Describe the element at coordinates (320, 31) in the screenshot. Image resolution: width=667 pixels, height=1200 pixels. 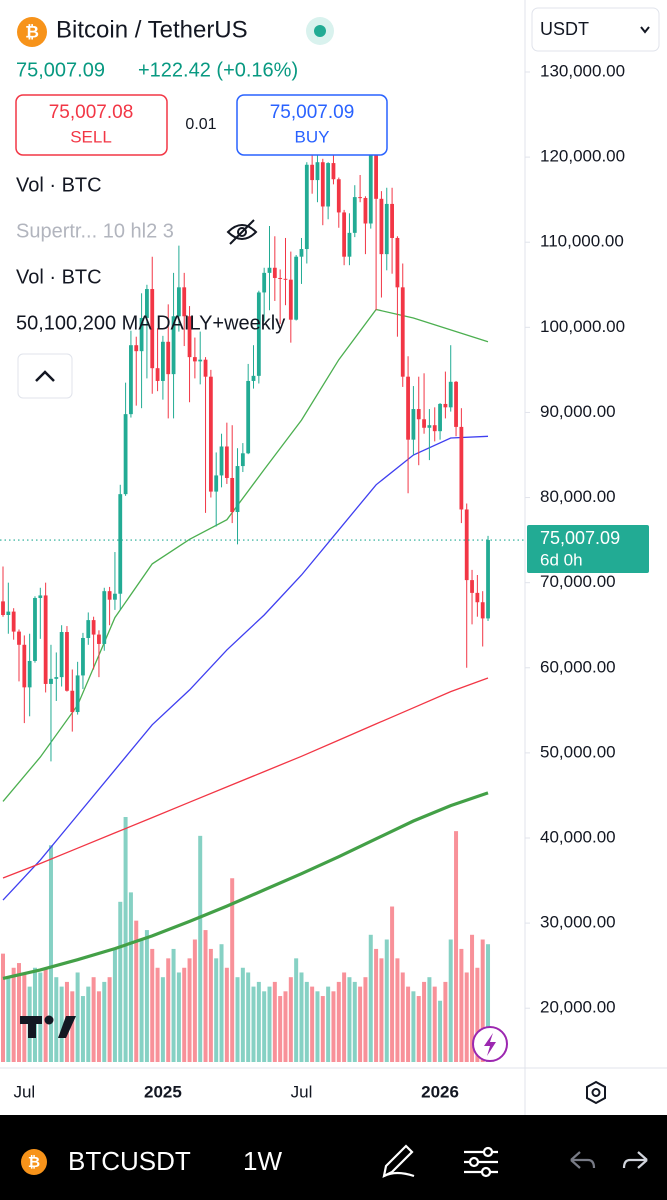
I see `market-open-dot` at that location.